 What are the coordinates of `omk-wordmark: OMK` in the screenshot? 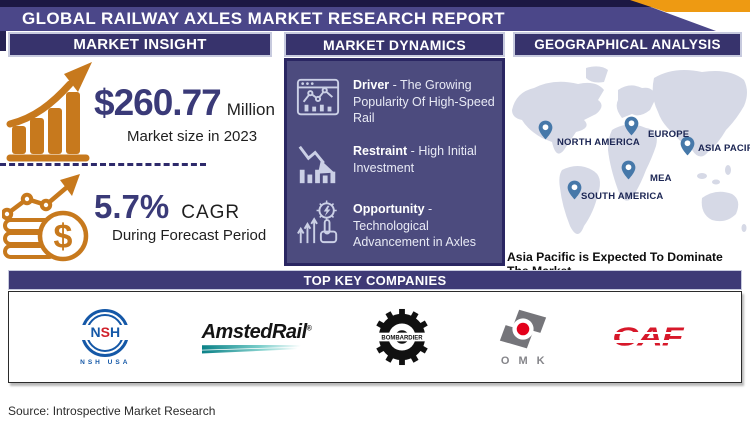 It's located at (527, 361).